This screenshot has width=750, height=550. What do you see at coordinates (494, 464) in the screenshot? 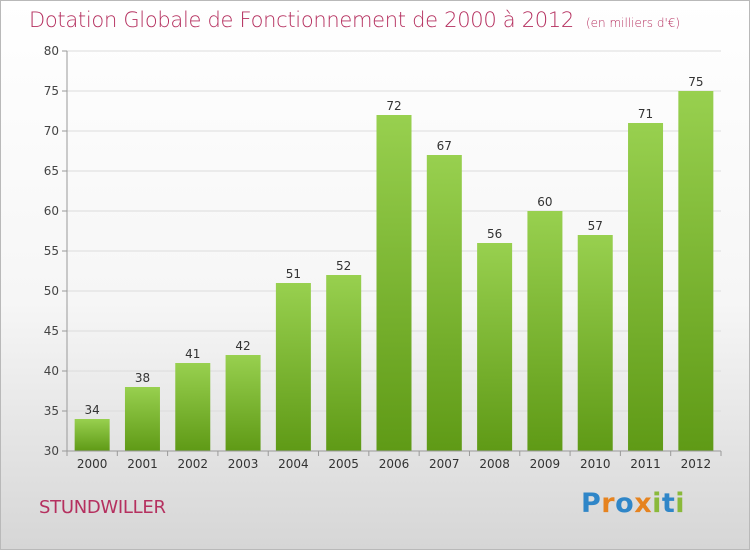
I see `x-tick-label: 2008` at bounding box center [494, 464].